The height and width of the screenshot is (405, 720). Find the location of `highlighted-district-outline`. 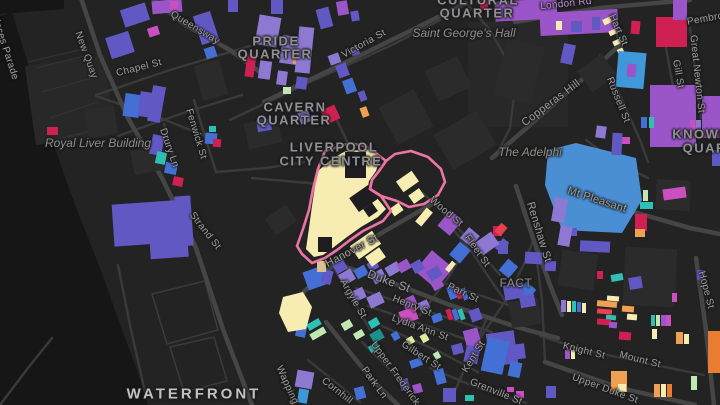

highlighted-district-outline is located at coordinates (407, 179).